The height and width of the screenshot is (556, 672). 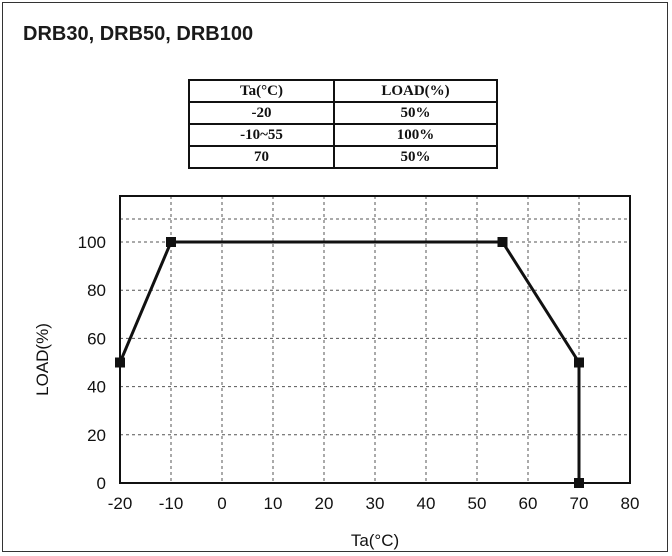 I want to click on x-tick-label: 50, so click(x=477, y=503).